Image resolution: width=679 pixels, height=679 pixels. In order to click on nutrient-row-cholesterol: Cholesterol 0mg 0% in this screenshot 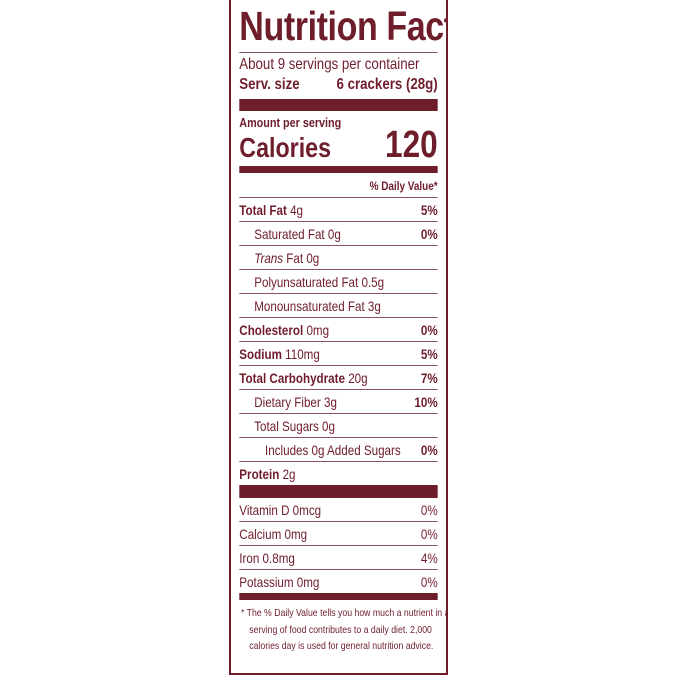, I will do `click(338, 330)`.